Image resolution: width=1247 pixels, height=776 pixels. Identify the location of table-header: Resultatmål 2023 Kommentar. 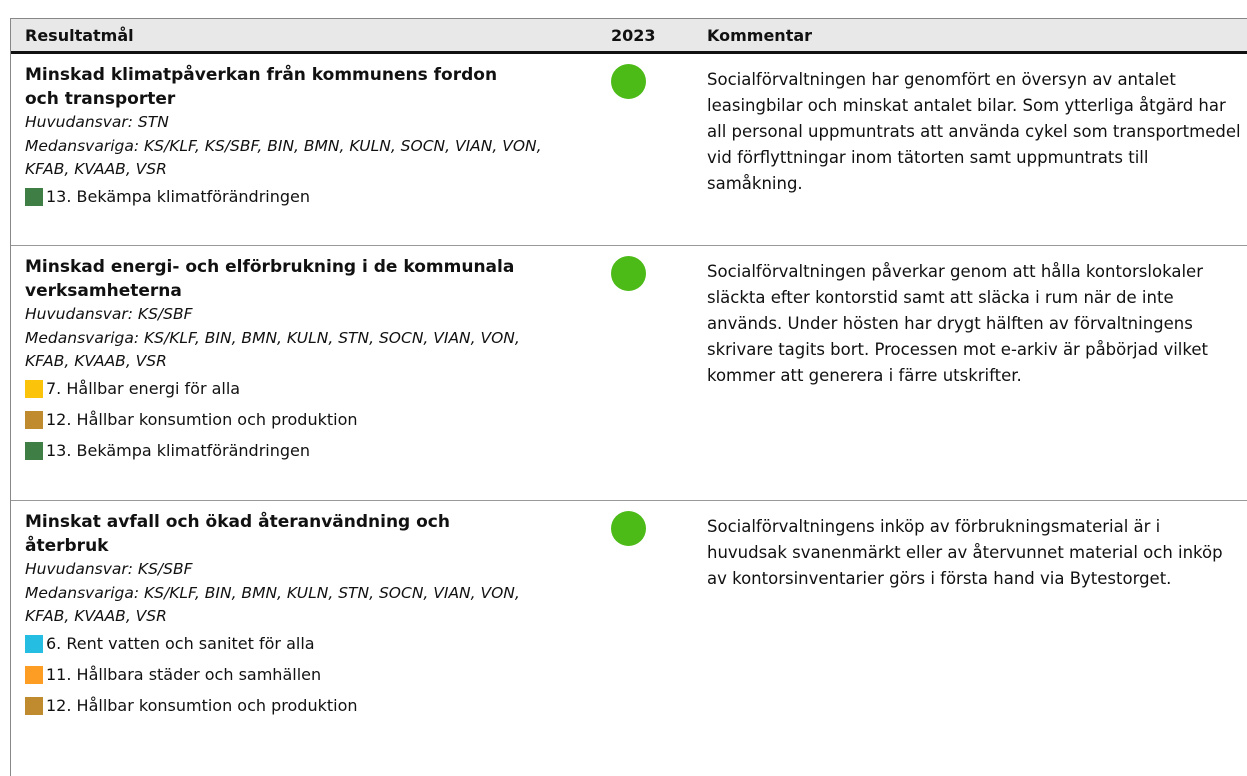
(629, 36).